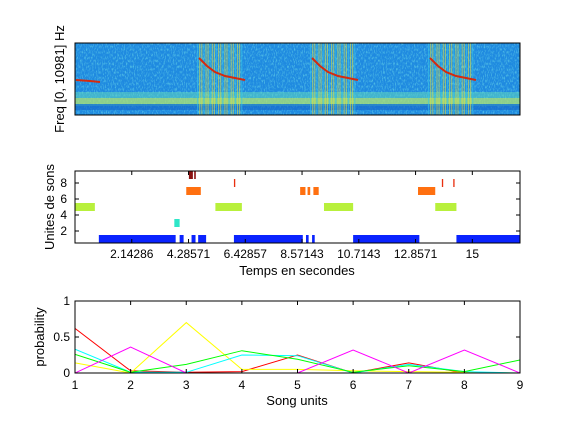 Image resolution: width=576 pixels, height=432 pixels. I want to click on units-x-tick-label: 4.28571, so click(189, 254).